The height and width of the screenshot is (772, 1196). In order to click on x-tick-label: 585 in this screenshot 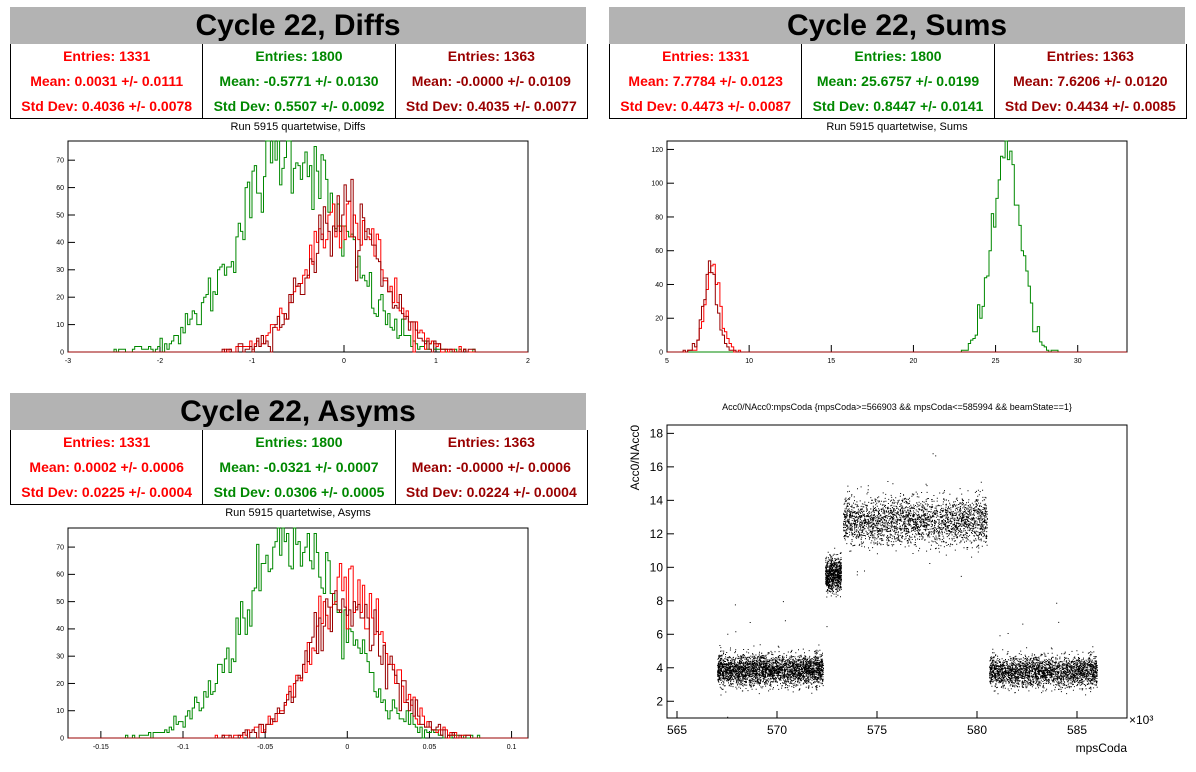, I will do `click(1077, 730)`.